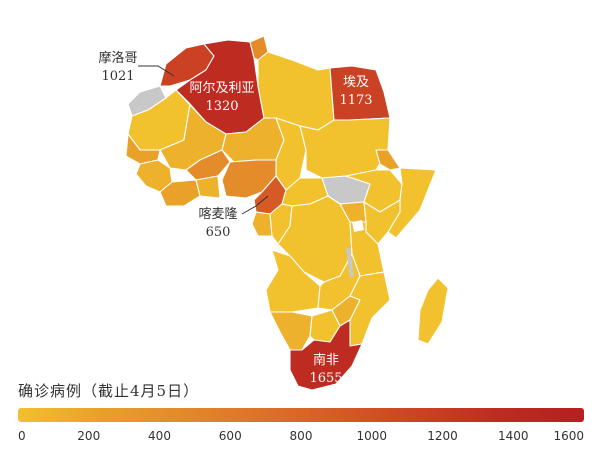  What do you see at coordinates (159, 436) in the screenshot?
I see `legend-tick-400: 400` at bounding box center [159, 436].